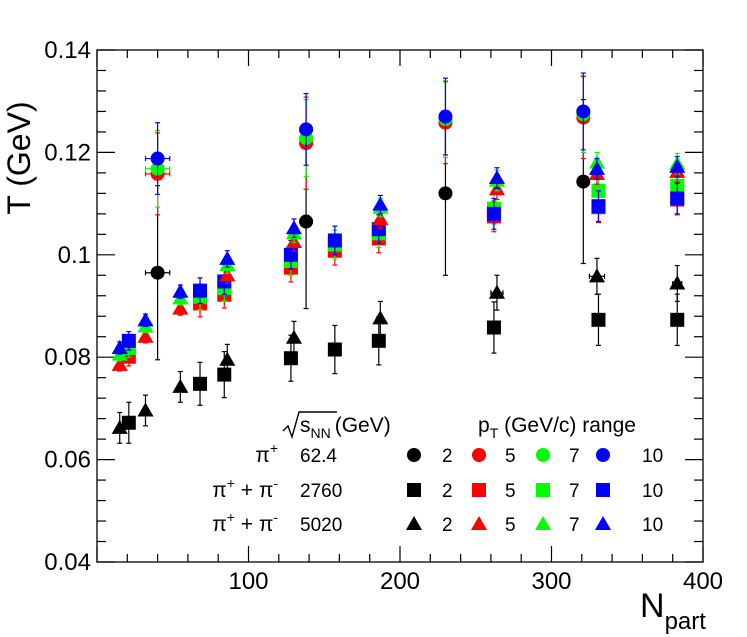 This screenshot has height=637, width=747. Describe the element at coordinates (363, 425) in the screenshot. I see `energy-header-unit: (GeV)` at that location.